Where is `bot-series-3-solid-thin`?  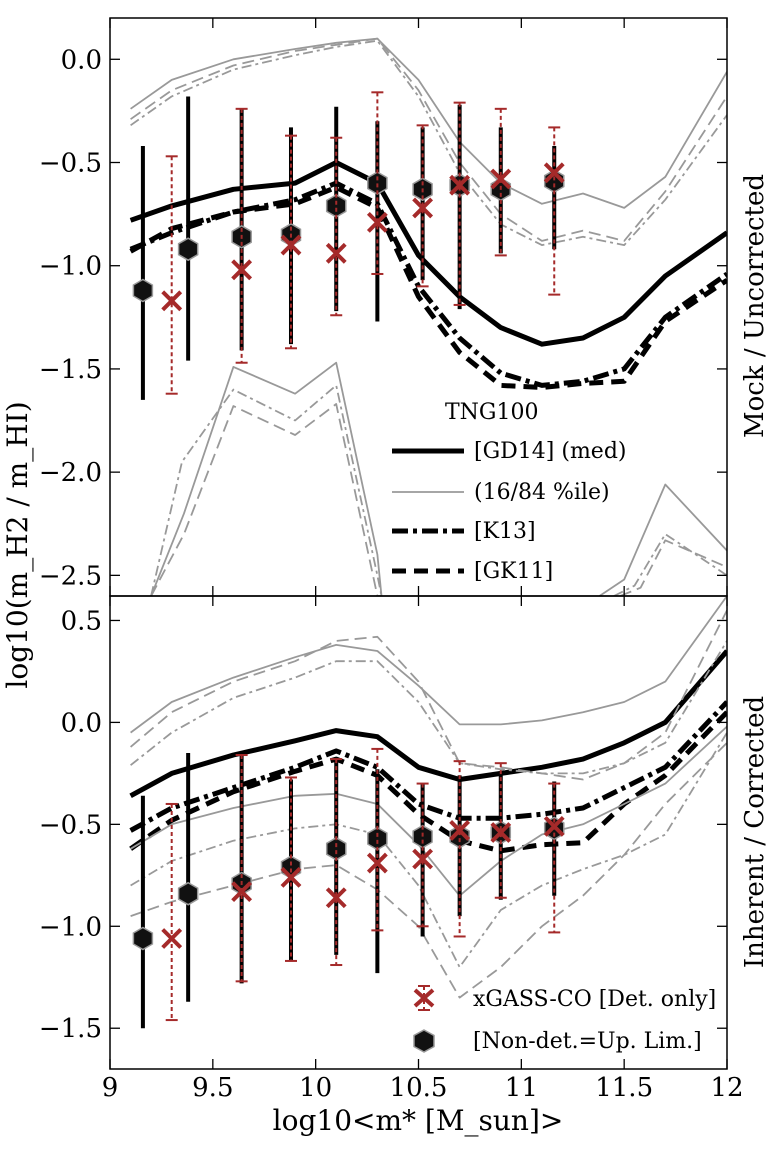
bot-series-3-solid-thin is located at coordinates (428, 665).